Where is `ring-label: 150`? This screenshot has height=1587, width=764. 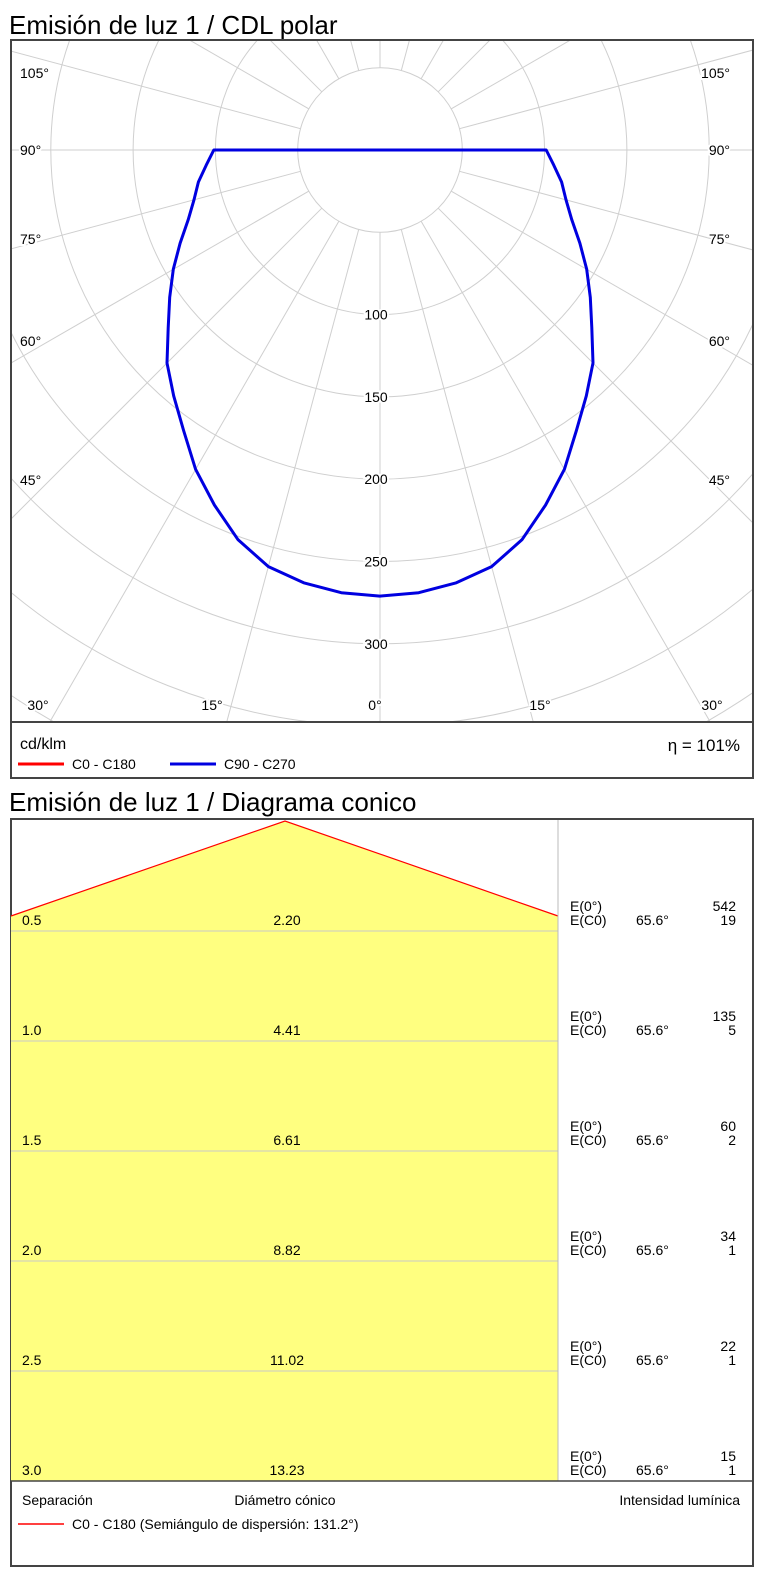 ring-label: 150 is located at coordinates (376, 397).